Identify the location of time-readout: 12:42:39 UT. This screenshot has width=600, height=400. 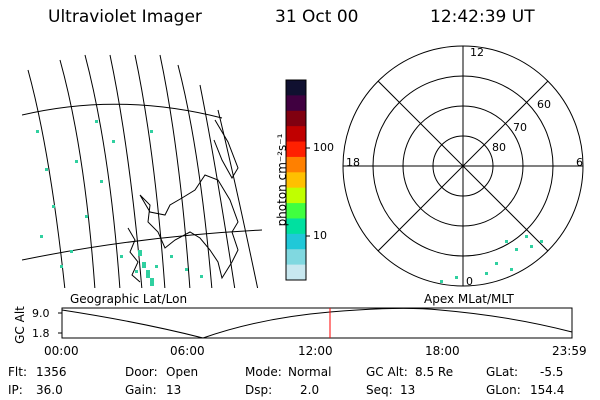
(482, 17).